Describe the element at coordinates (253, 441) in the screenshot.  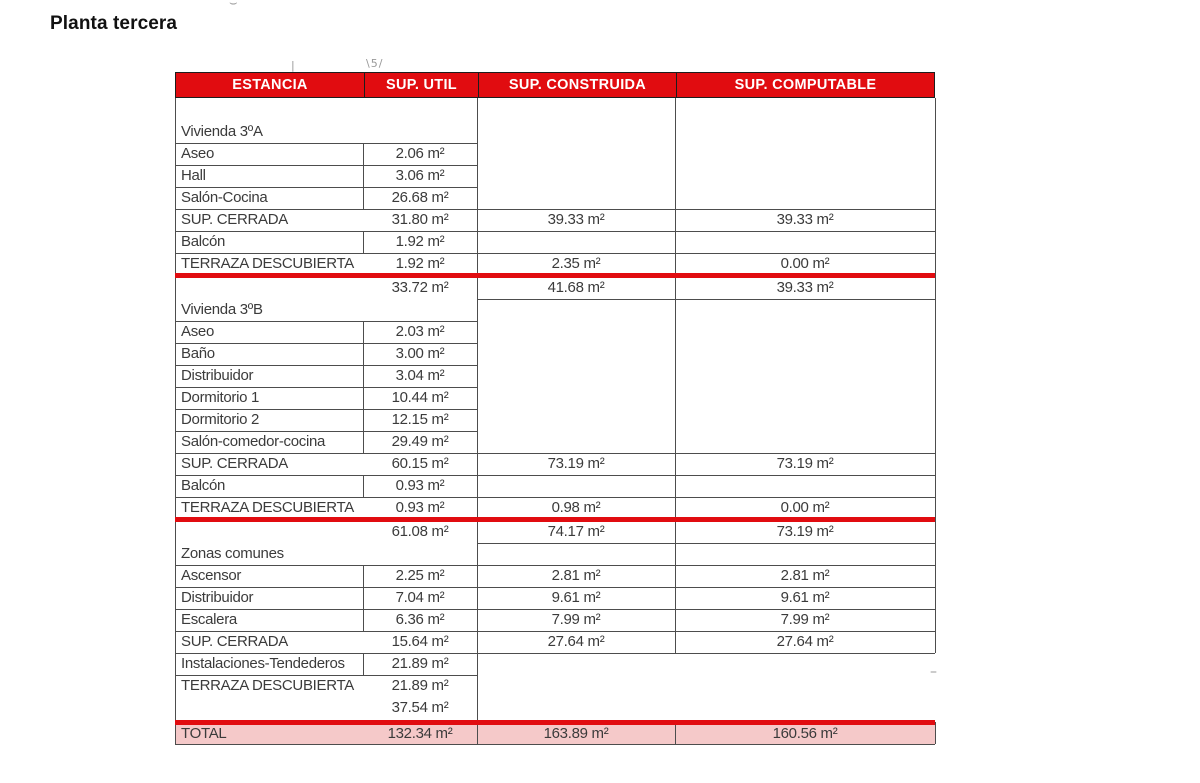
I see `estancia-label: Salón-comedor-cocina` at that location.